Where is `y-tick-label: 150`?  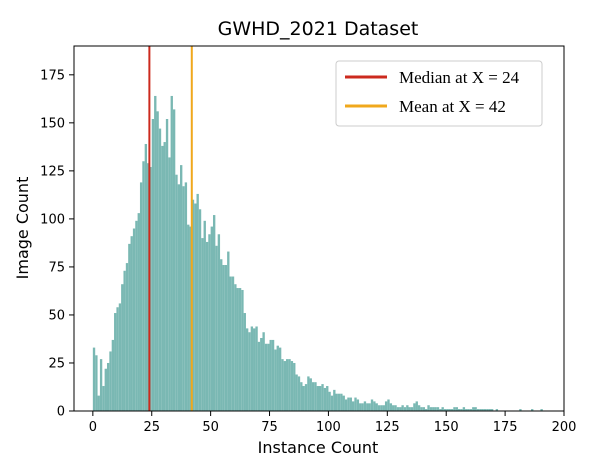
y-tick-label: 150 is located at coordinates (52, 123).